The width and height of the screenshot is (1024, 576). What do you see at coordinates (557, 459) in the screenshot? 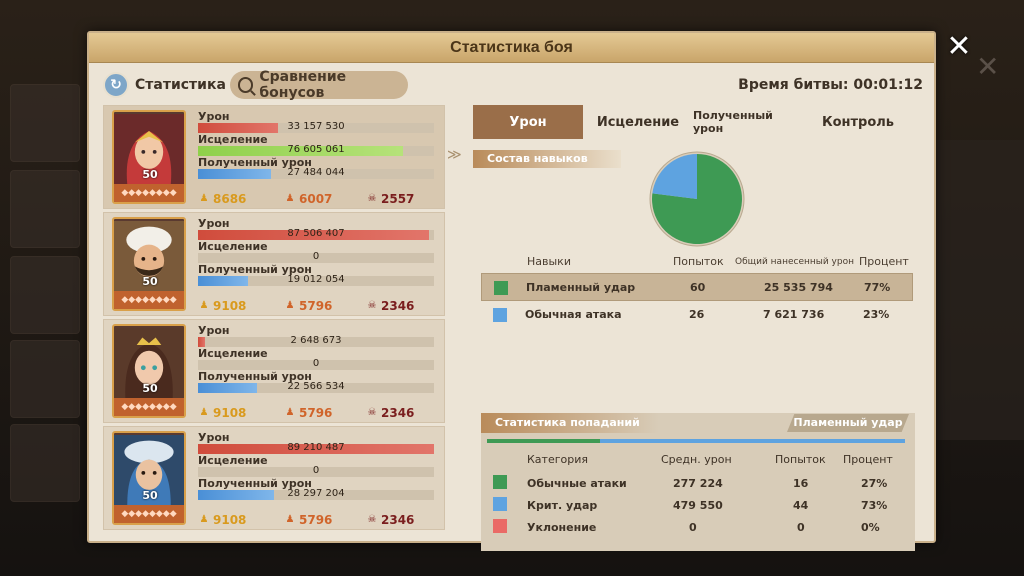
I see `col-category: Категория` at bounding box center [557, 459].